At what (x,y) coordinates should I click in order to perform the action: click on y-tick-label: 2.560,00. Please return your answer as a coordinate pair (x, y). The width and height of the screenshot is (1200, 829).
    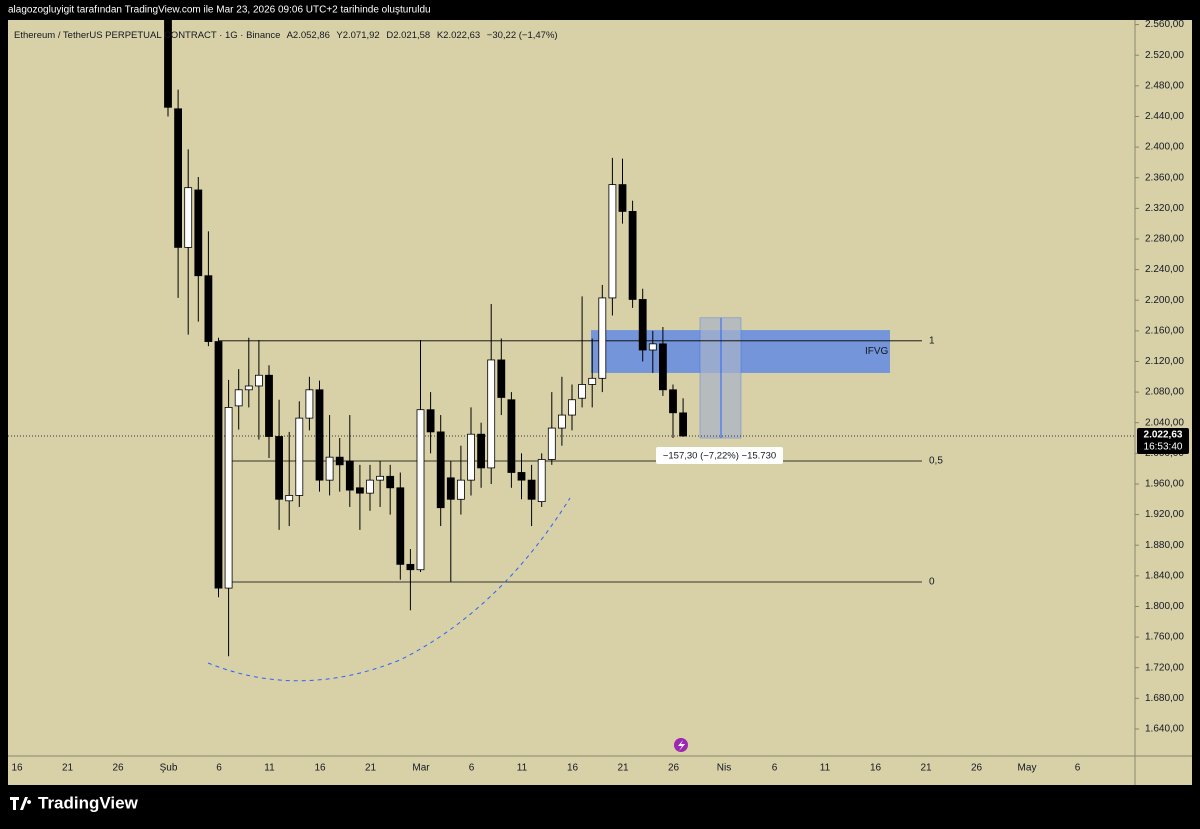
    Looking at the image, I should click on (1164, 24).